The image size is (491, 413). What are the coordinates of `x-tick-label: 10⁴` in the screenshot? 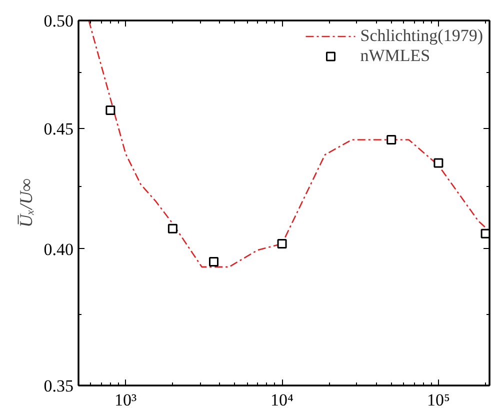 It's located at (282, 400).